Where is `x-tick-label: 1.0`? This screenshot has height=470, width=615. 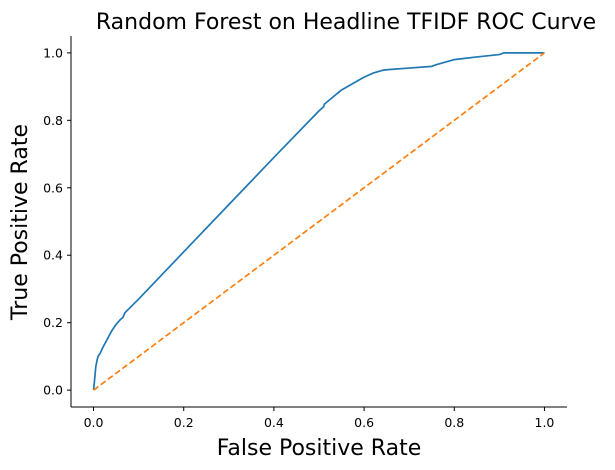 x-tick-label: 1.0 is located at coordinates (545, 422).